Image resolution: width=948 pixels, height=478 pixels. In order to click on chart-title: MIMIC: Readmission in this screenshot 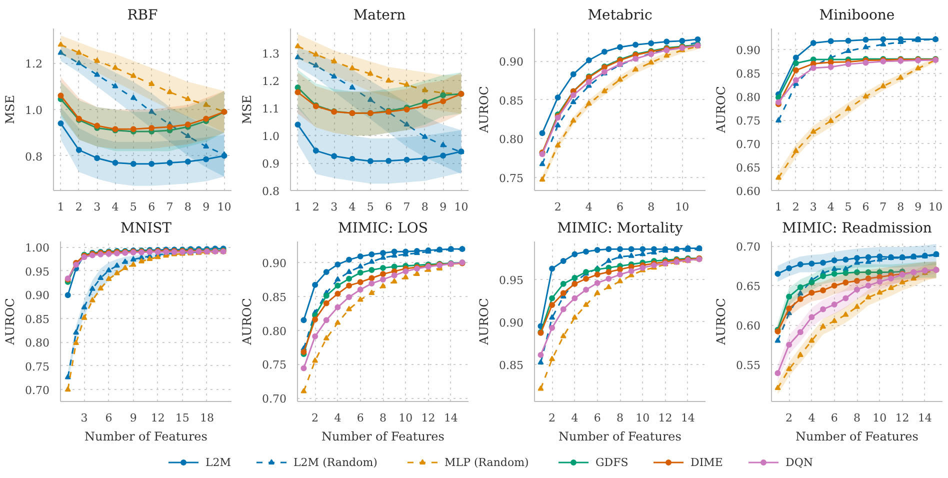, I will do `click(857, 228)`.